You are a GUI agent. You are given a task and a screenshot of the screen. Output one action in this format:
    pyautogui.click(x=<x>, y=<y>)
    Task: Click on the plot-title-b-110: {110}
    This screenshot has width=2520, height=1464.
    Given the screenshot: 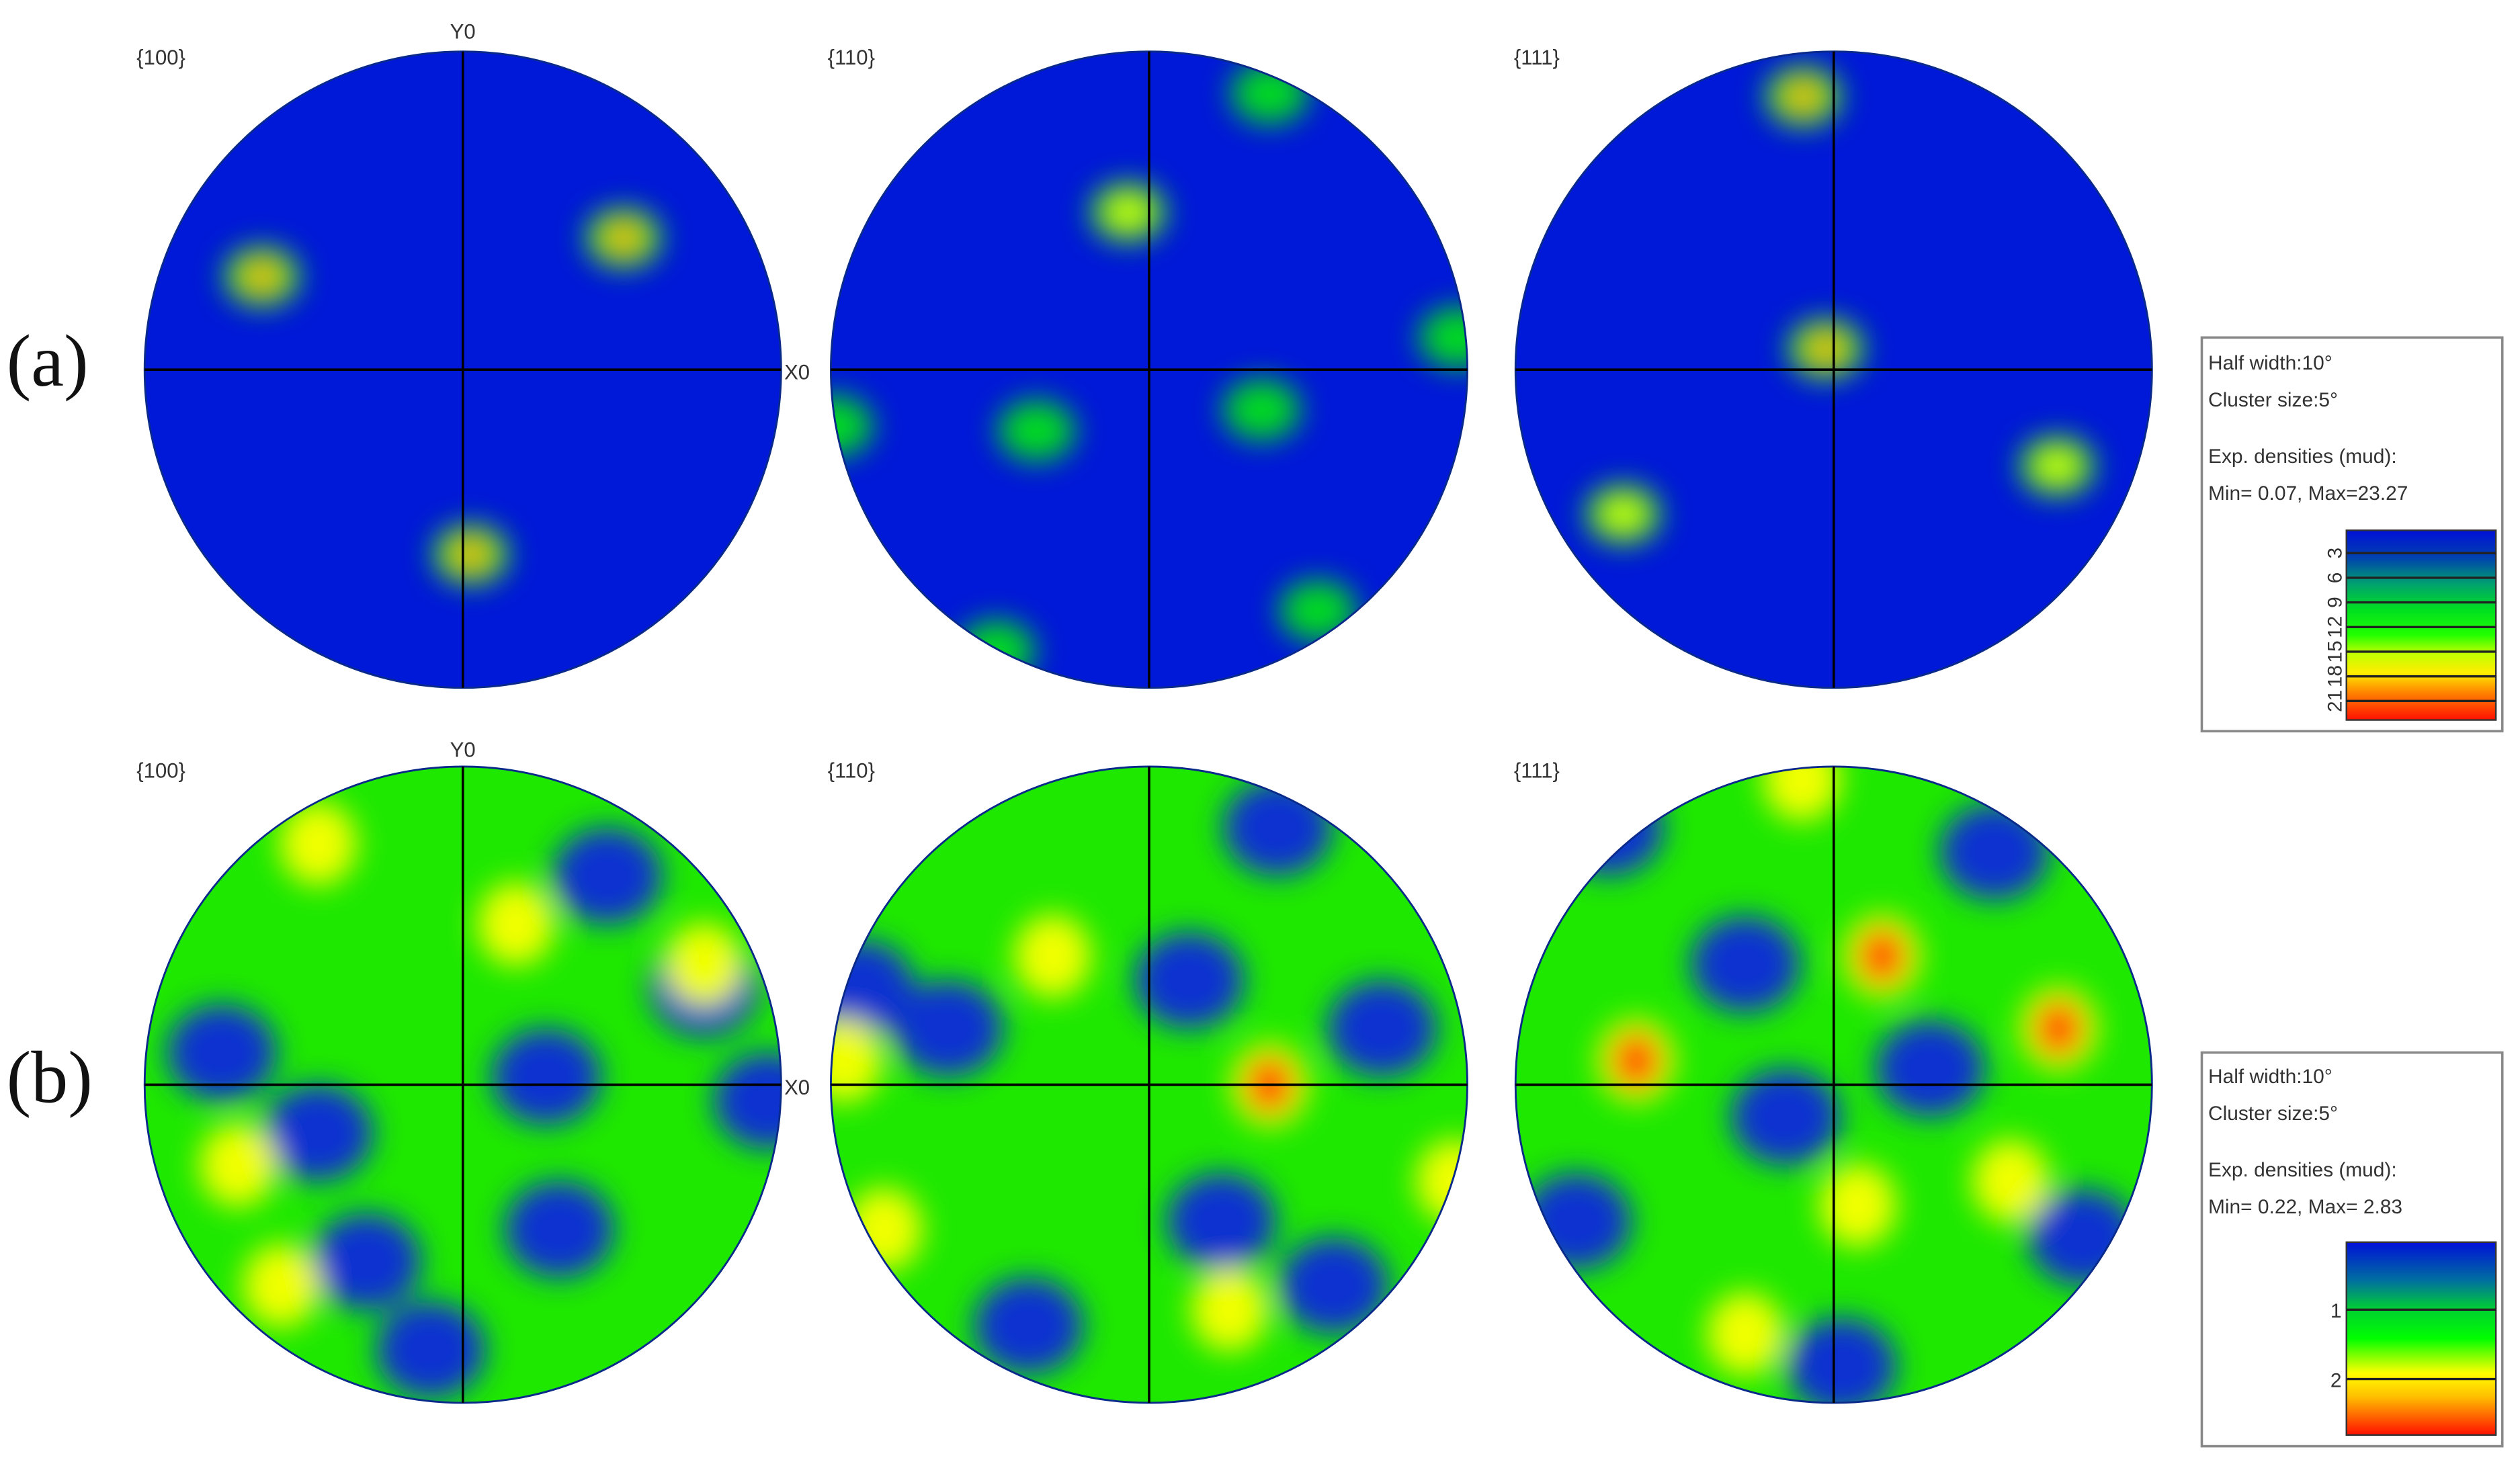 What is the action you would take?
    pyautogui.click(x=851, y=771)
    